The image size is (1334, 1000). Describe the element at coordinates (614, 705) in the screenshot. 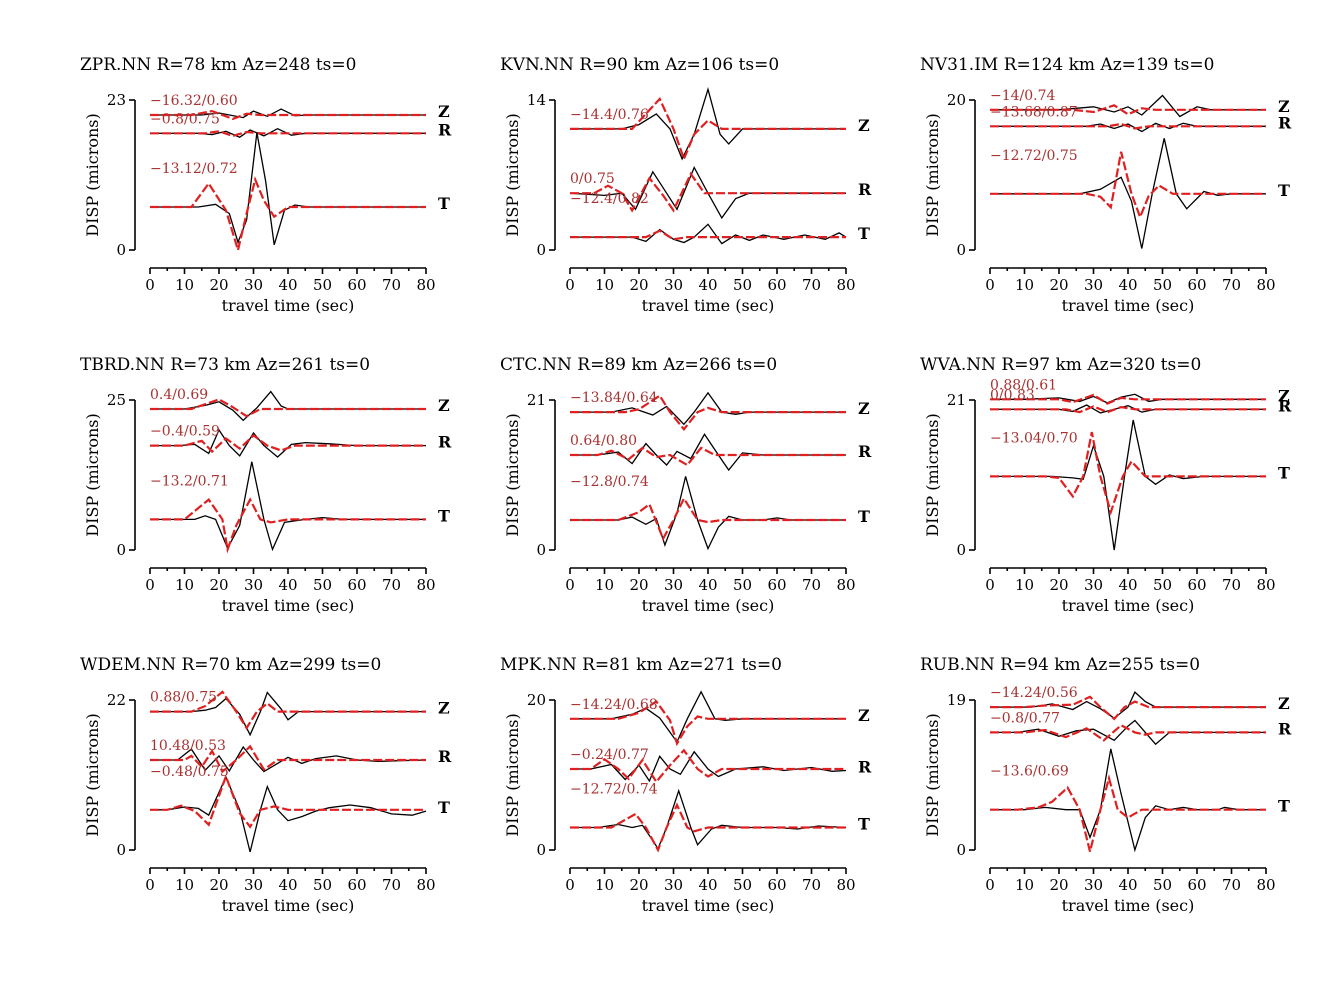

I see `shift-correlation-label: −14.24/0.68` at that location.